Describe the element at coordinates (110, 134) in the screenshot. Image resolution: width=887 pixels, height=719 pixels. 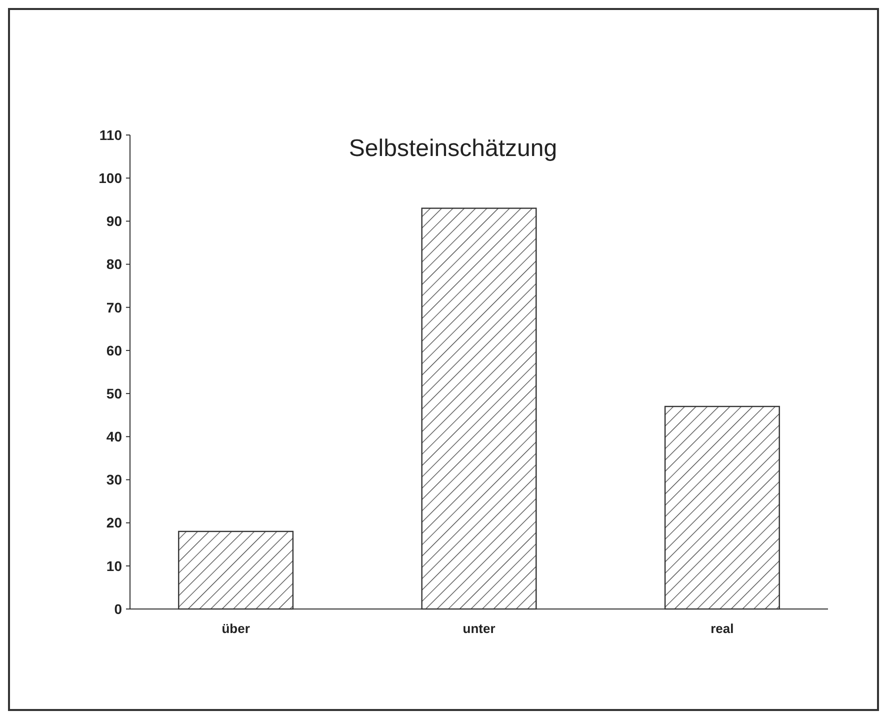
I see `y-tick-label: 110` at that location.